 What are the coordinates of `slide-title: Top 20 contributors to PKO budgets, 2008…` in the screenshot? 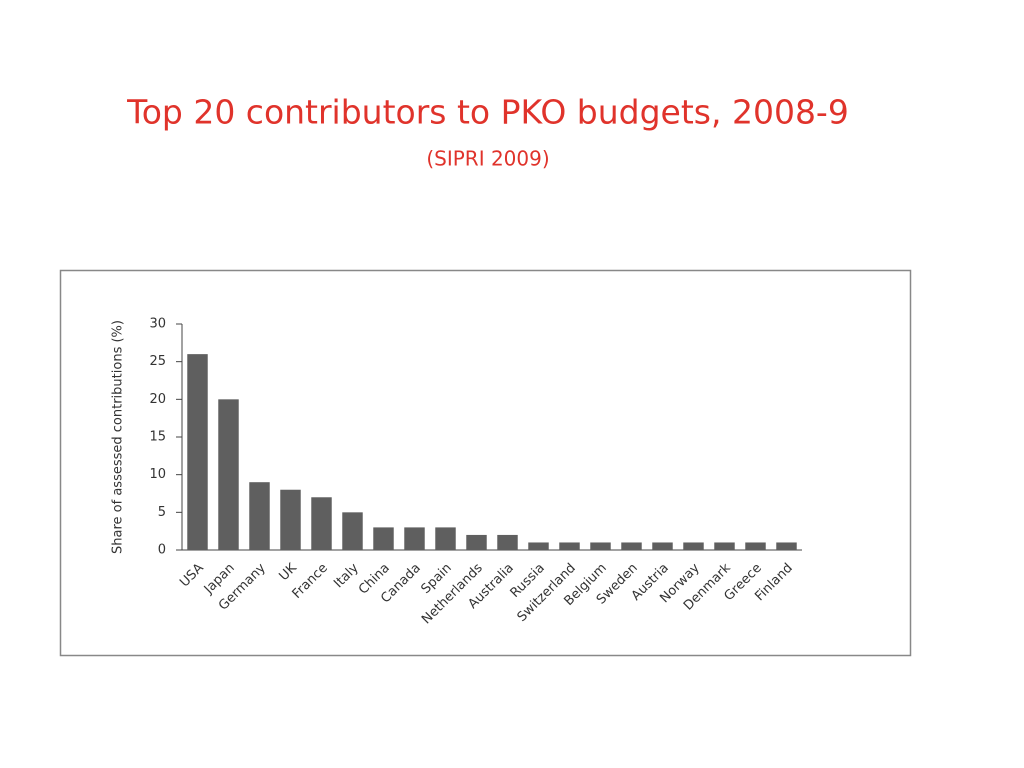 It's located at (487, 112).